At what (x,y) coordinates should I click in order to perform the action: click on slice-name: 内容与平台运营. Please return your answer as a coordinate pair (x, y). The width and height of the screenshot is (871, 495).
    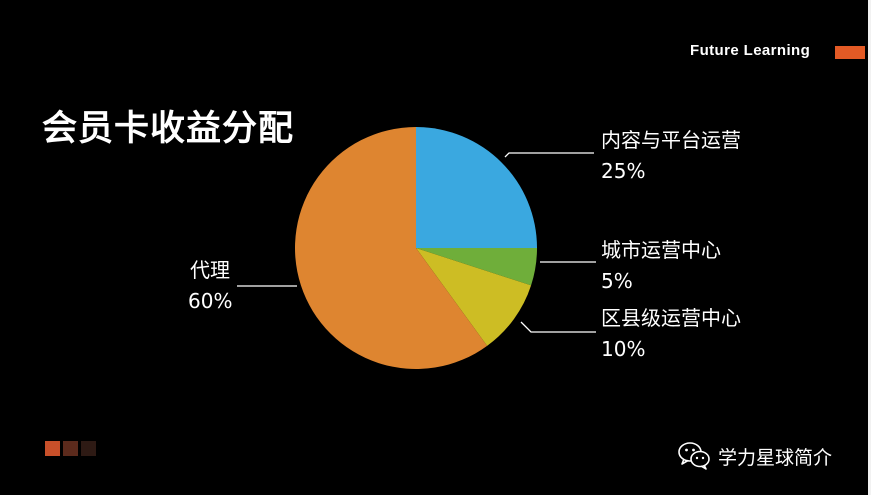
    Looking at the image, I should click on (671, 140).